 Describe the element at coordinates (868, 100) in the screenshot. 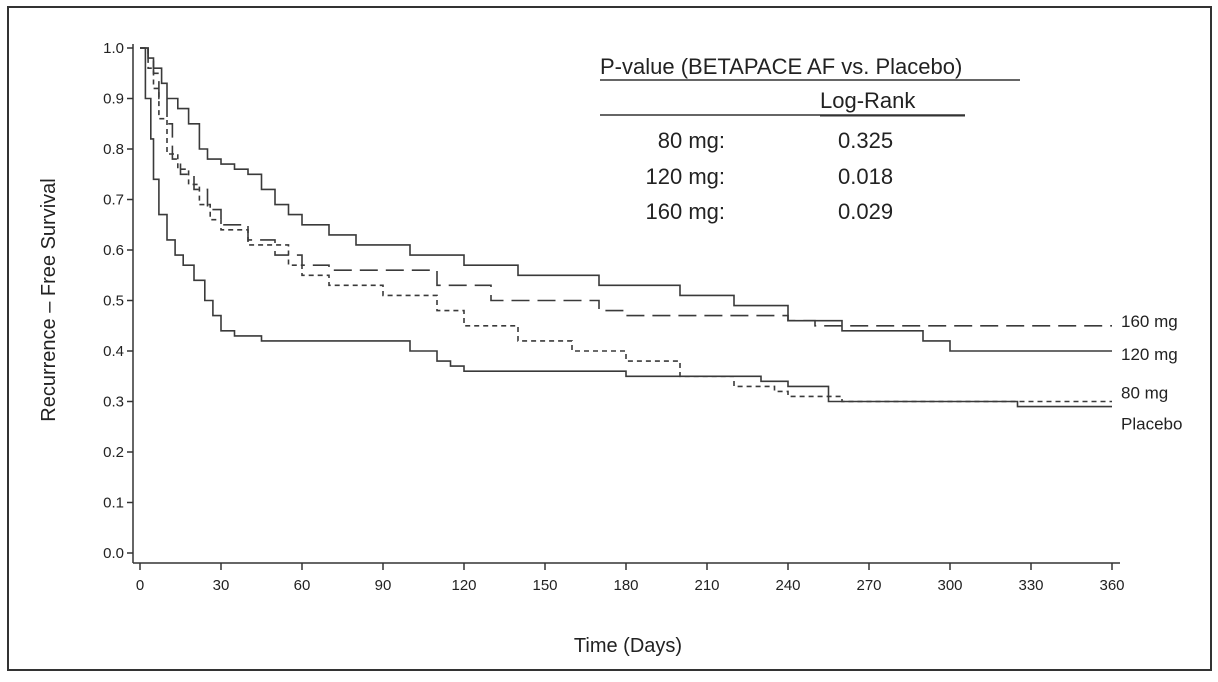

I see `pvalue-subheader: Log-Rank` at that location.